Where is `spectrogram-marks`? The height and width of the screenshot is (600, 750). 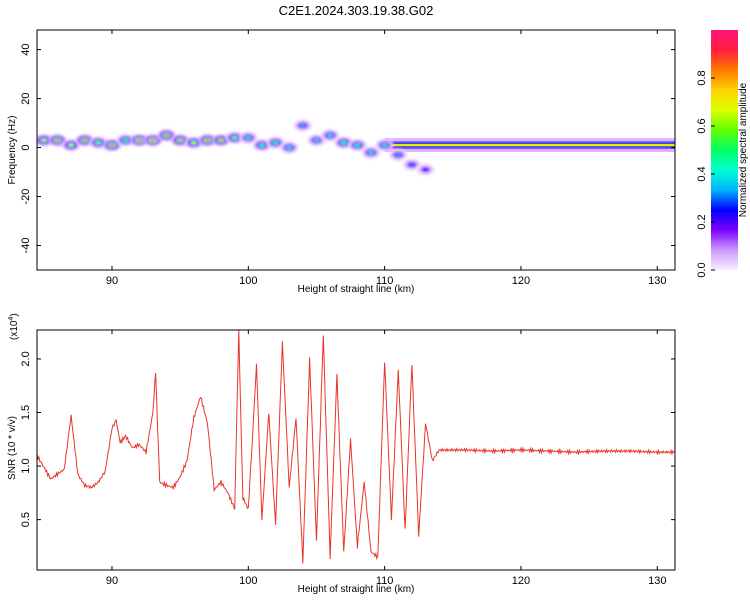
spectrogram-marks is located at coordinates (356, 147).